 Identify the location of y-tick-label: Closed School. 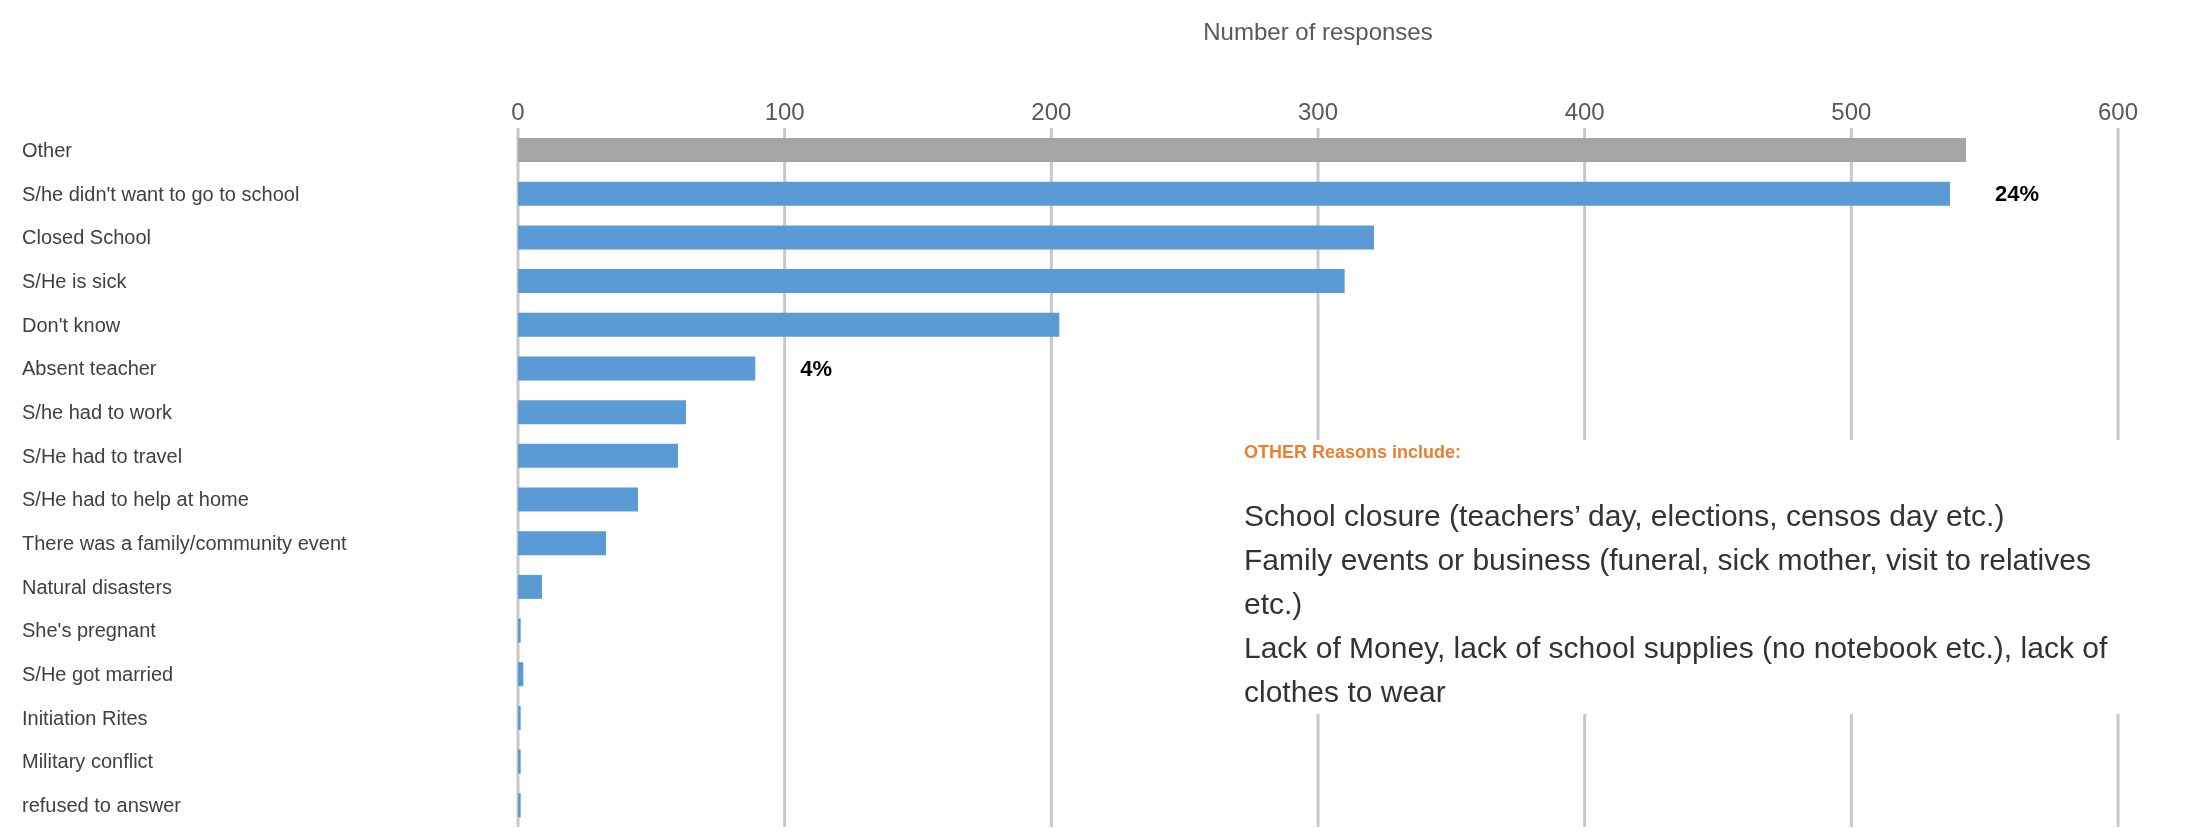
(86, 237).